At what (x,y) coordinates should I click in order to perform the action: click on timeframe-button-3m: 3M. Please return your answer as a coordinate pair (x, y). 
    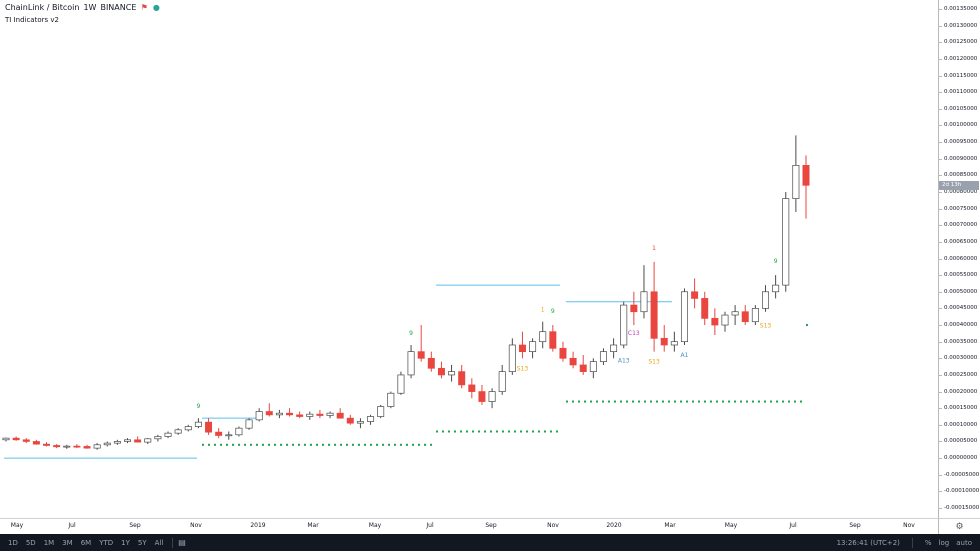
    Looking at the image, I should click on (67, 542).